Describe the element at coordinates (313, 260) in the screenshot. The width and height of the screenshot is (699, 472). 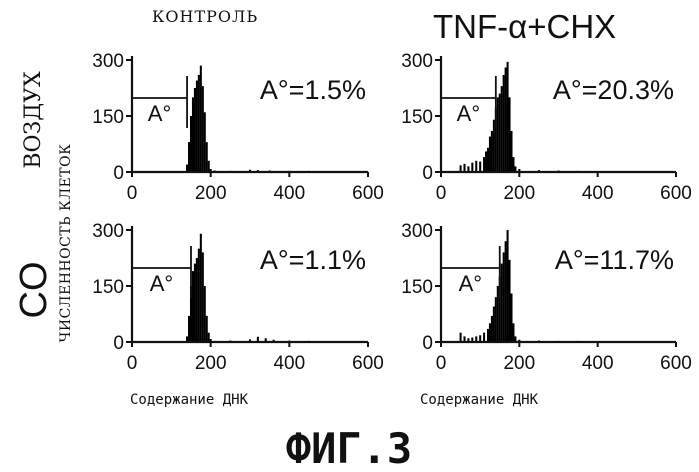
I see `apoptosis-annotation: A°=1.1%` at that location.